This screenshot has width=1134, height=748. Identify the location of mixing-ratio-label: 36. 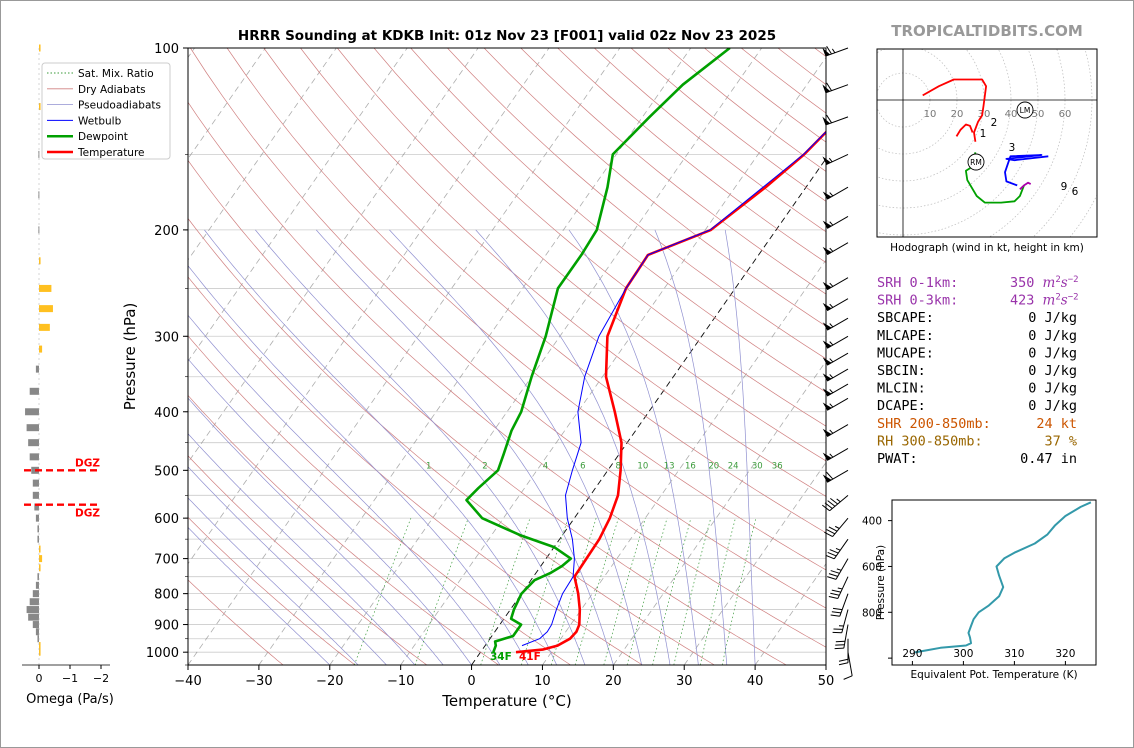
(777, 466).